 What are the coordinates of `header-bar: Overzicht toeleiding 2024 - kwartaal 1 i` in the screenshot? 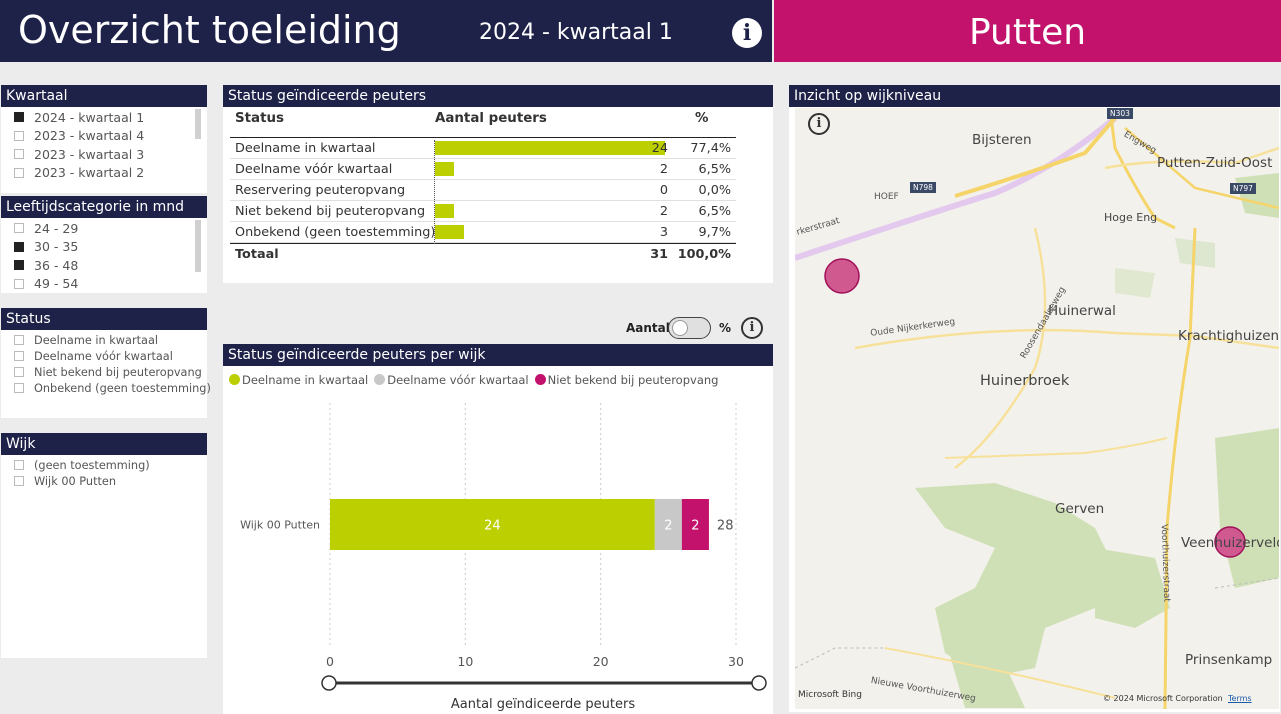 It's located at (386, 31).